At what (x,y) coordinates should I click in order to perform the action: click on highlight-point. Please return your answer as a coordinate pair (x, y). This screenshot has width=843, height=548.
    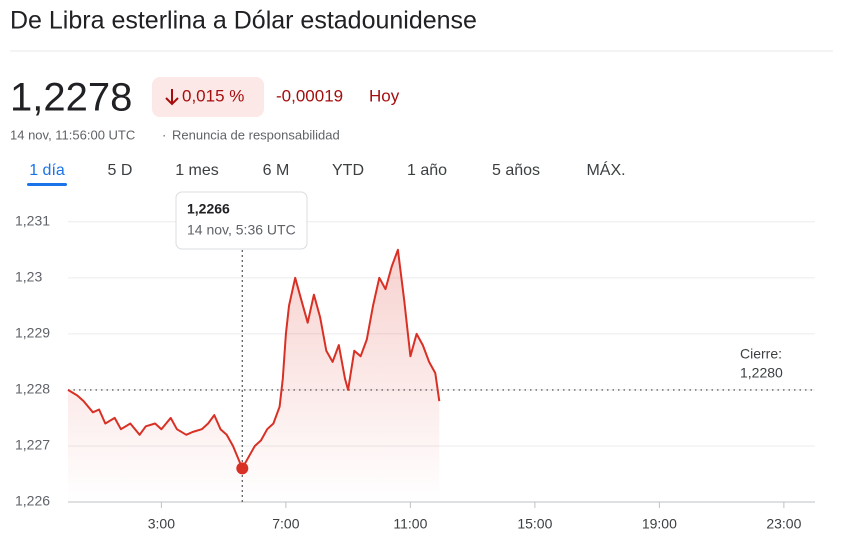
    Looking at the image, I should click on (242, 468).